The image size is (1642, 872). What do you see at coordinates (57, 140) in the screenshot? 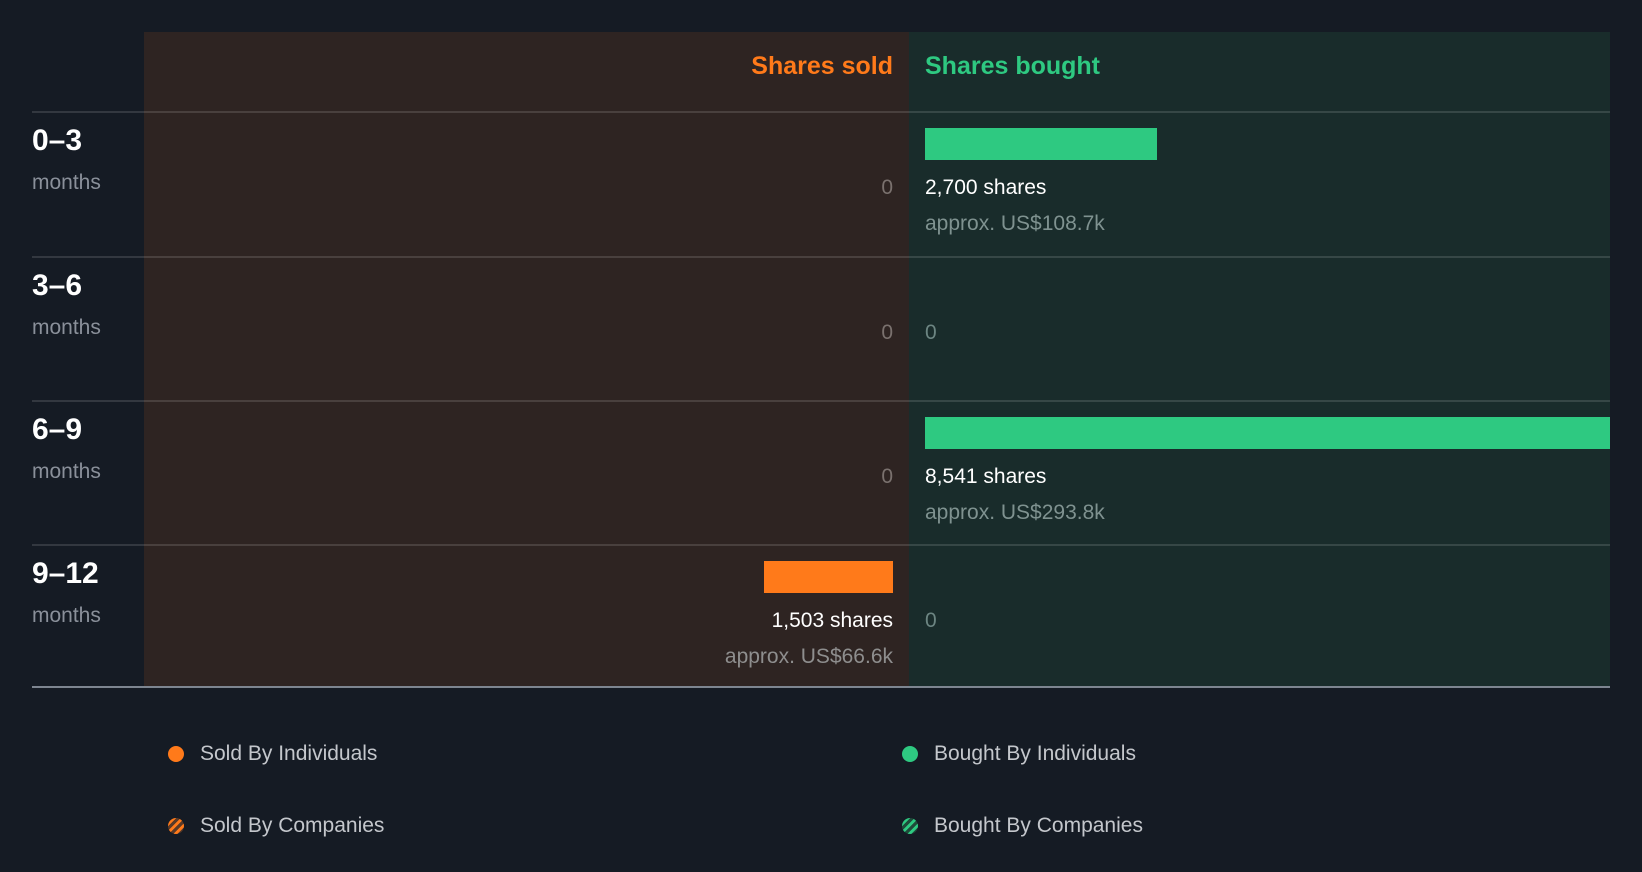
I see `period-range: 0–3` at bounding box center [57, 140].